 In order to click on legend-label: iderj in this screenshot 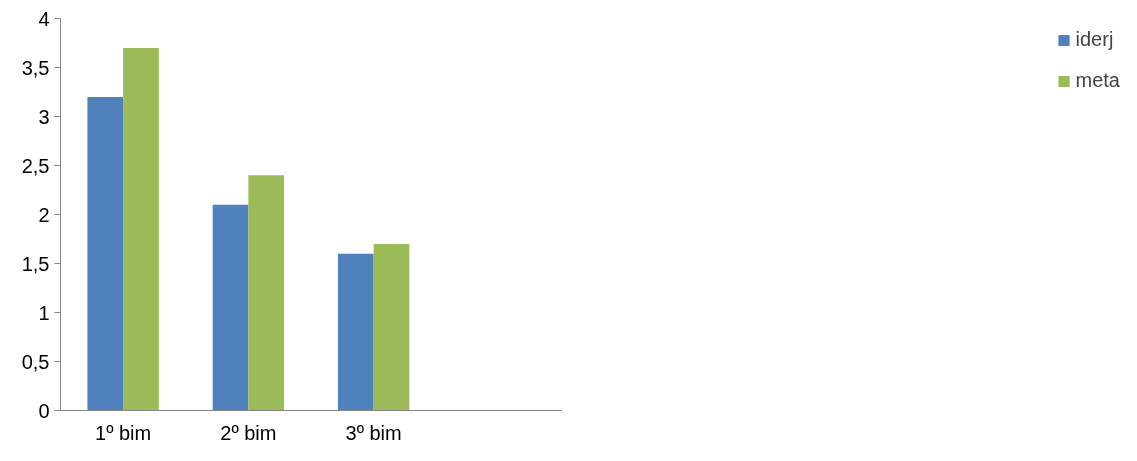, I will do `click(1094, 39)`.